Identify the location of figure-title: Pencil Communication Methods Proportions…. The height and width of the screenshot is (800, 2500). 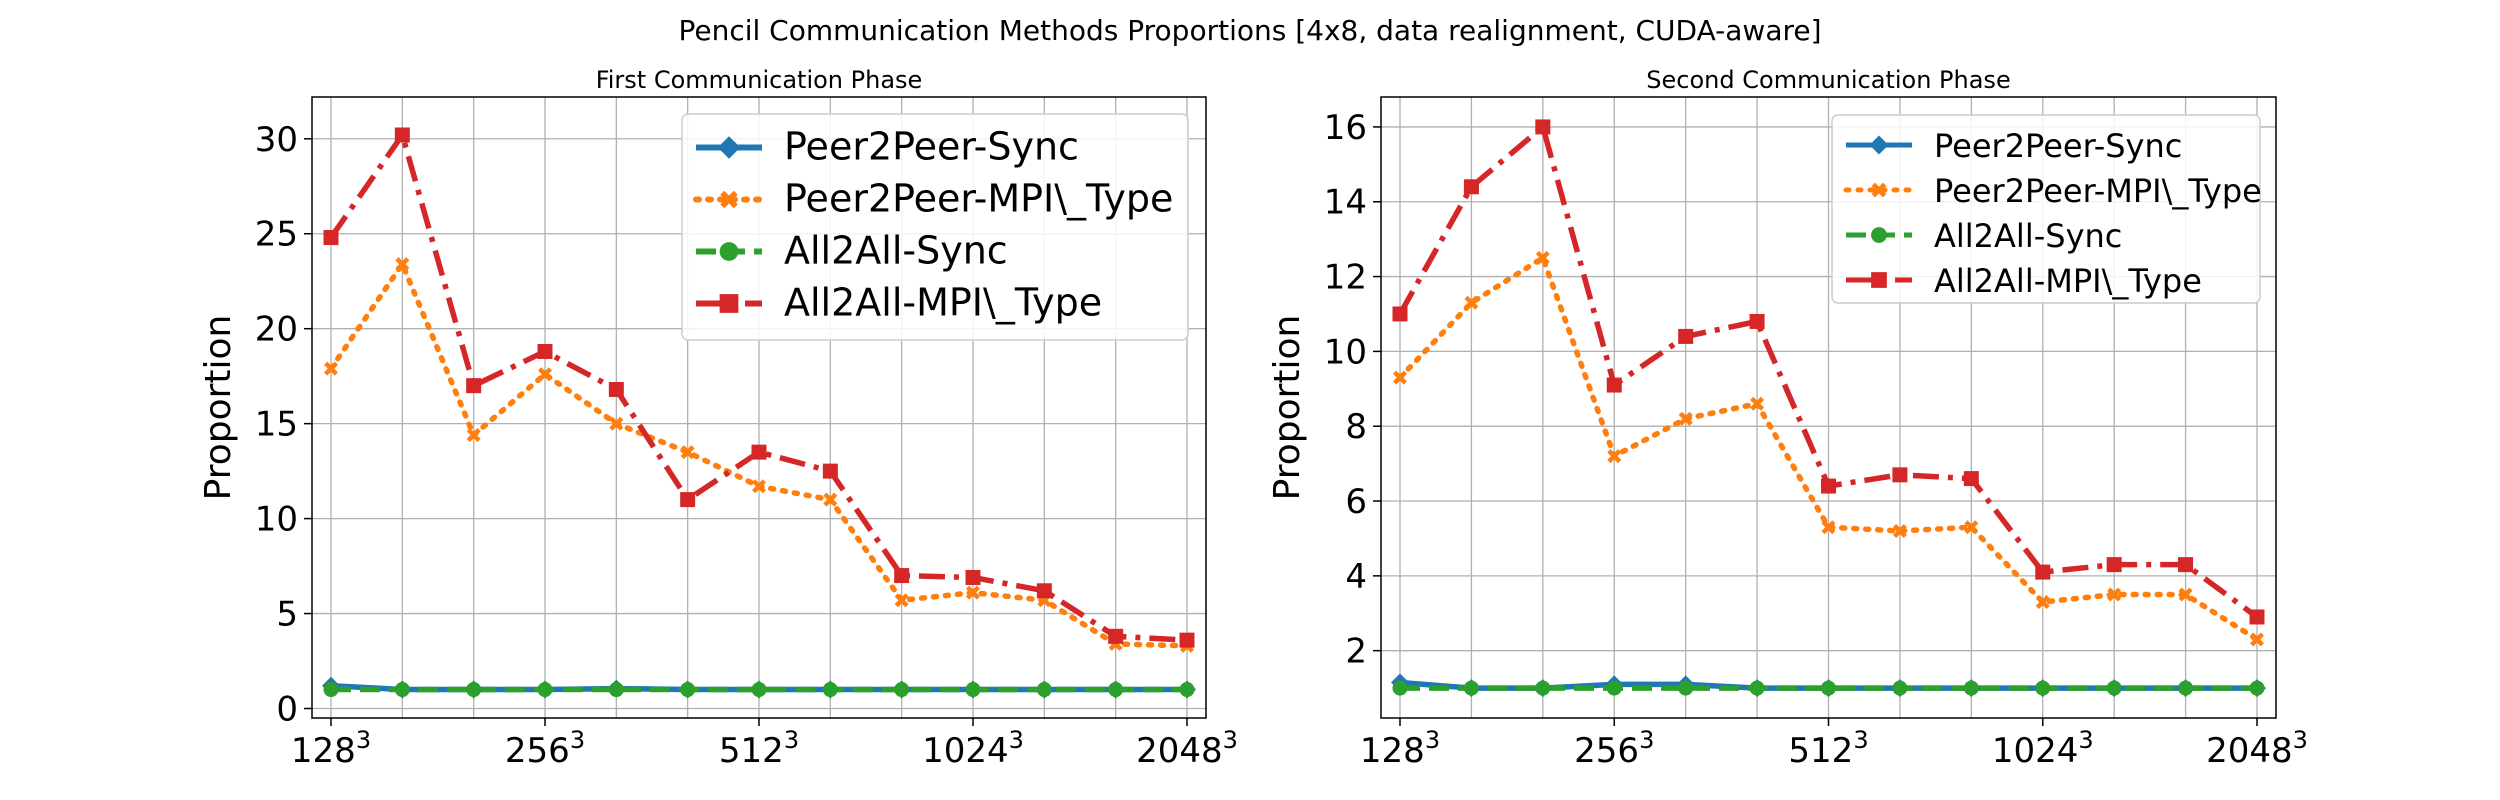
(1249, 30).